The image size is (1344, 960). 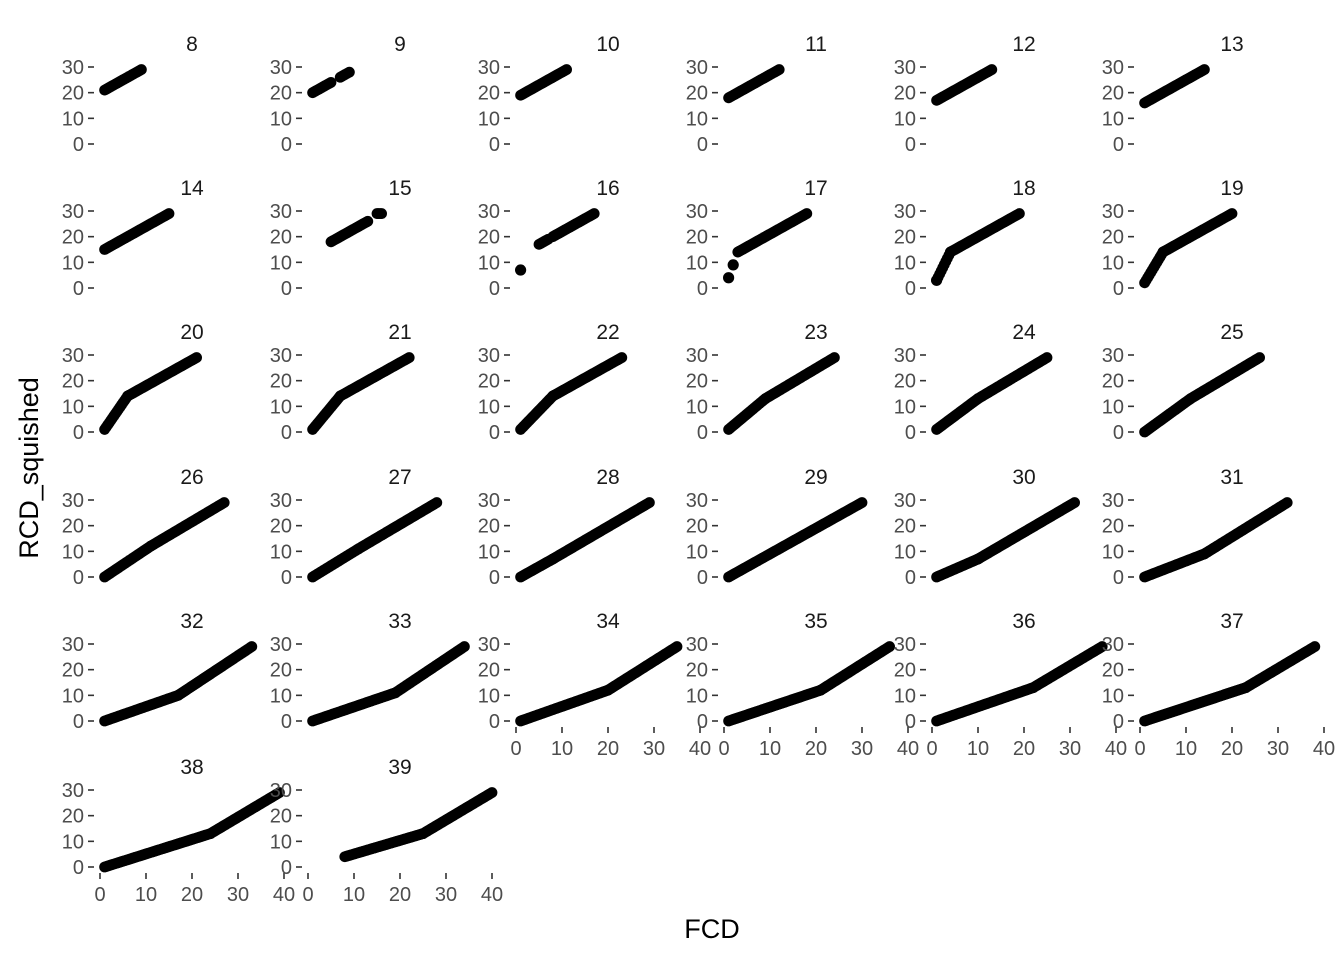 I want to click on facet-label: 18, so click(x=1023, y=188).